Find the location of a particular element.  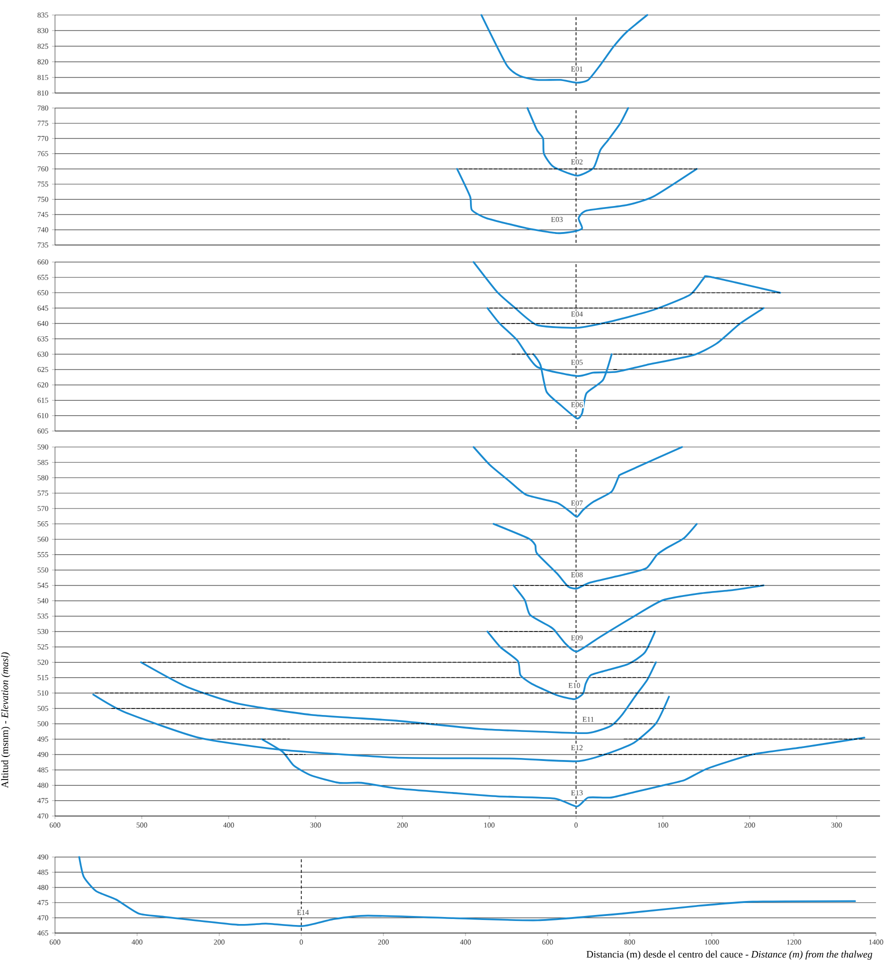

y-axis-title: Altitud (msnm) - Elevation (masl) is located at coordinates (5, 720).